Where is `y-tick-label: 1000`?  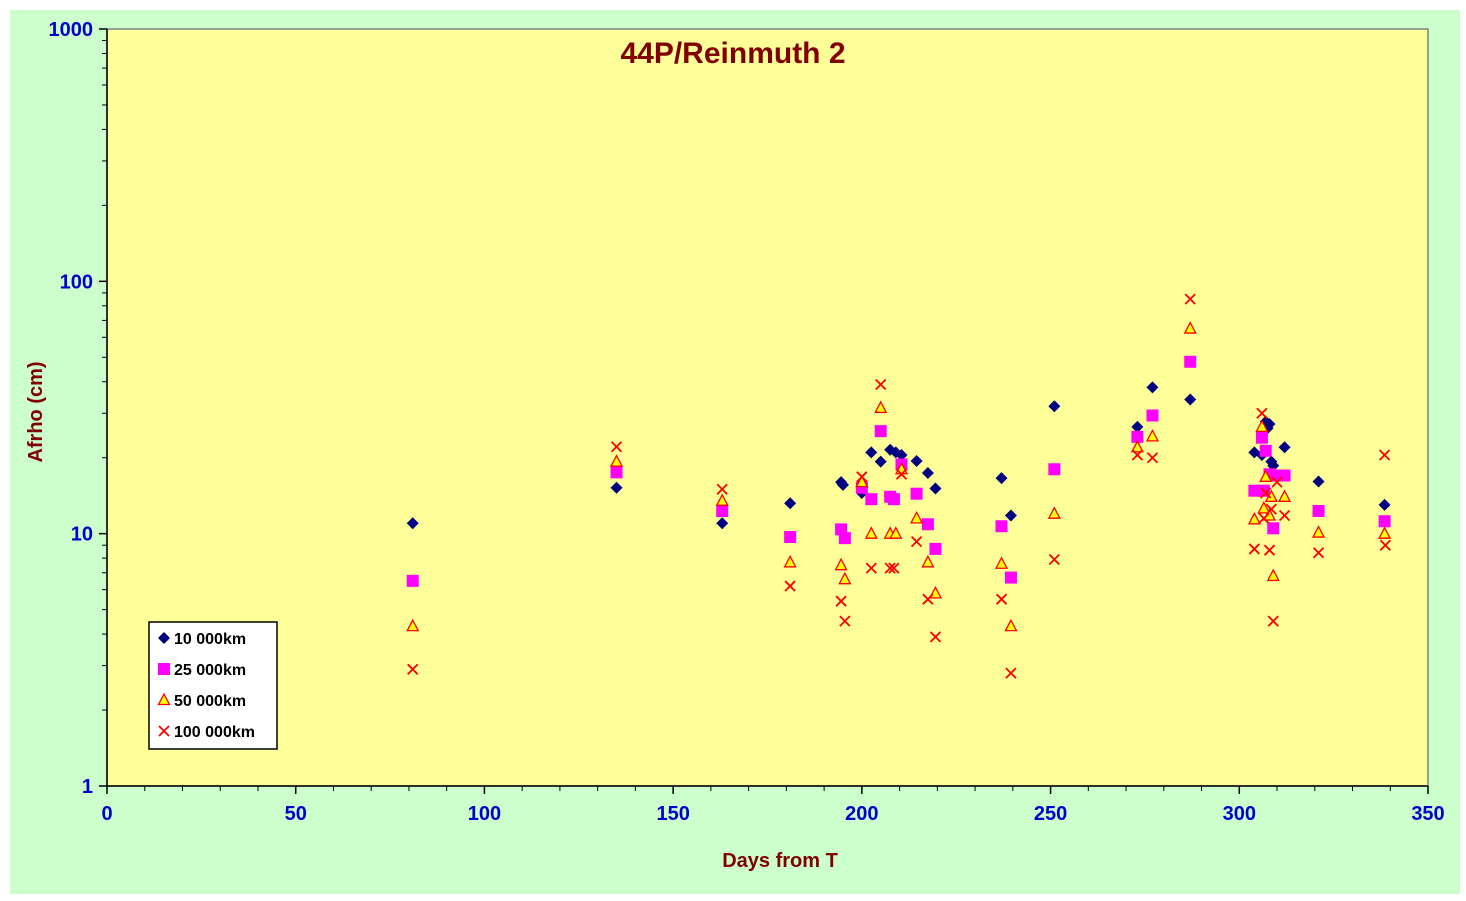
y-tick-label: 1000 is located at coordinates (71, 30).